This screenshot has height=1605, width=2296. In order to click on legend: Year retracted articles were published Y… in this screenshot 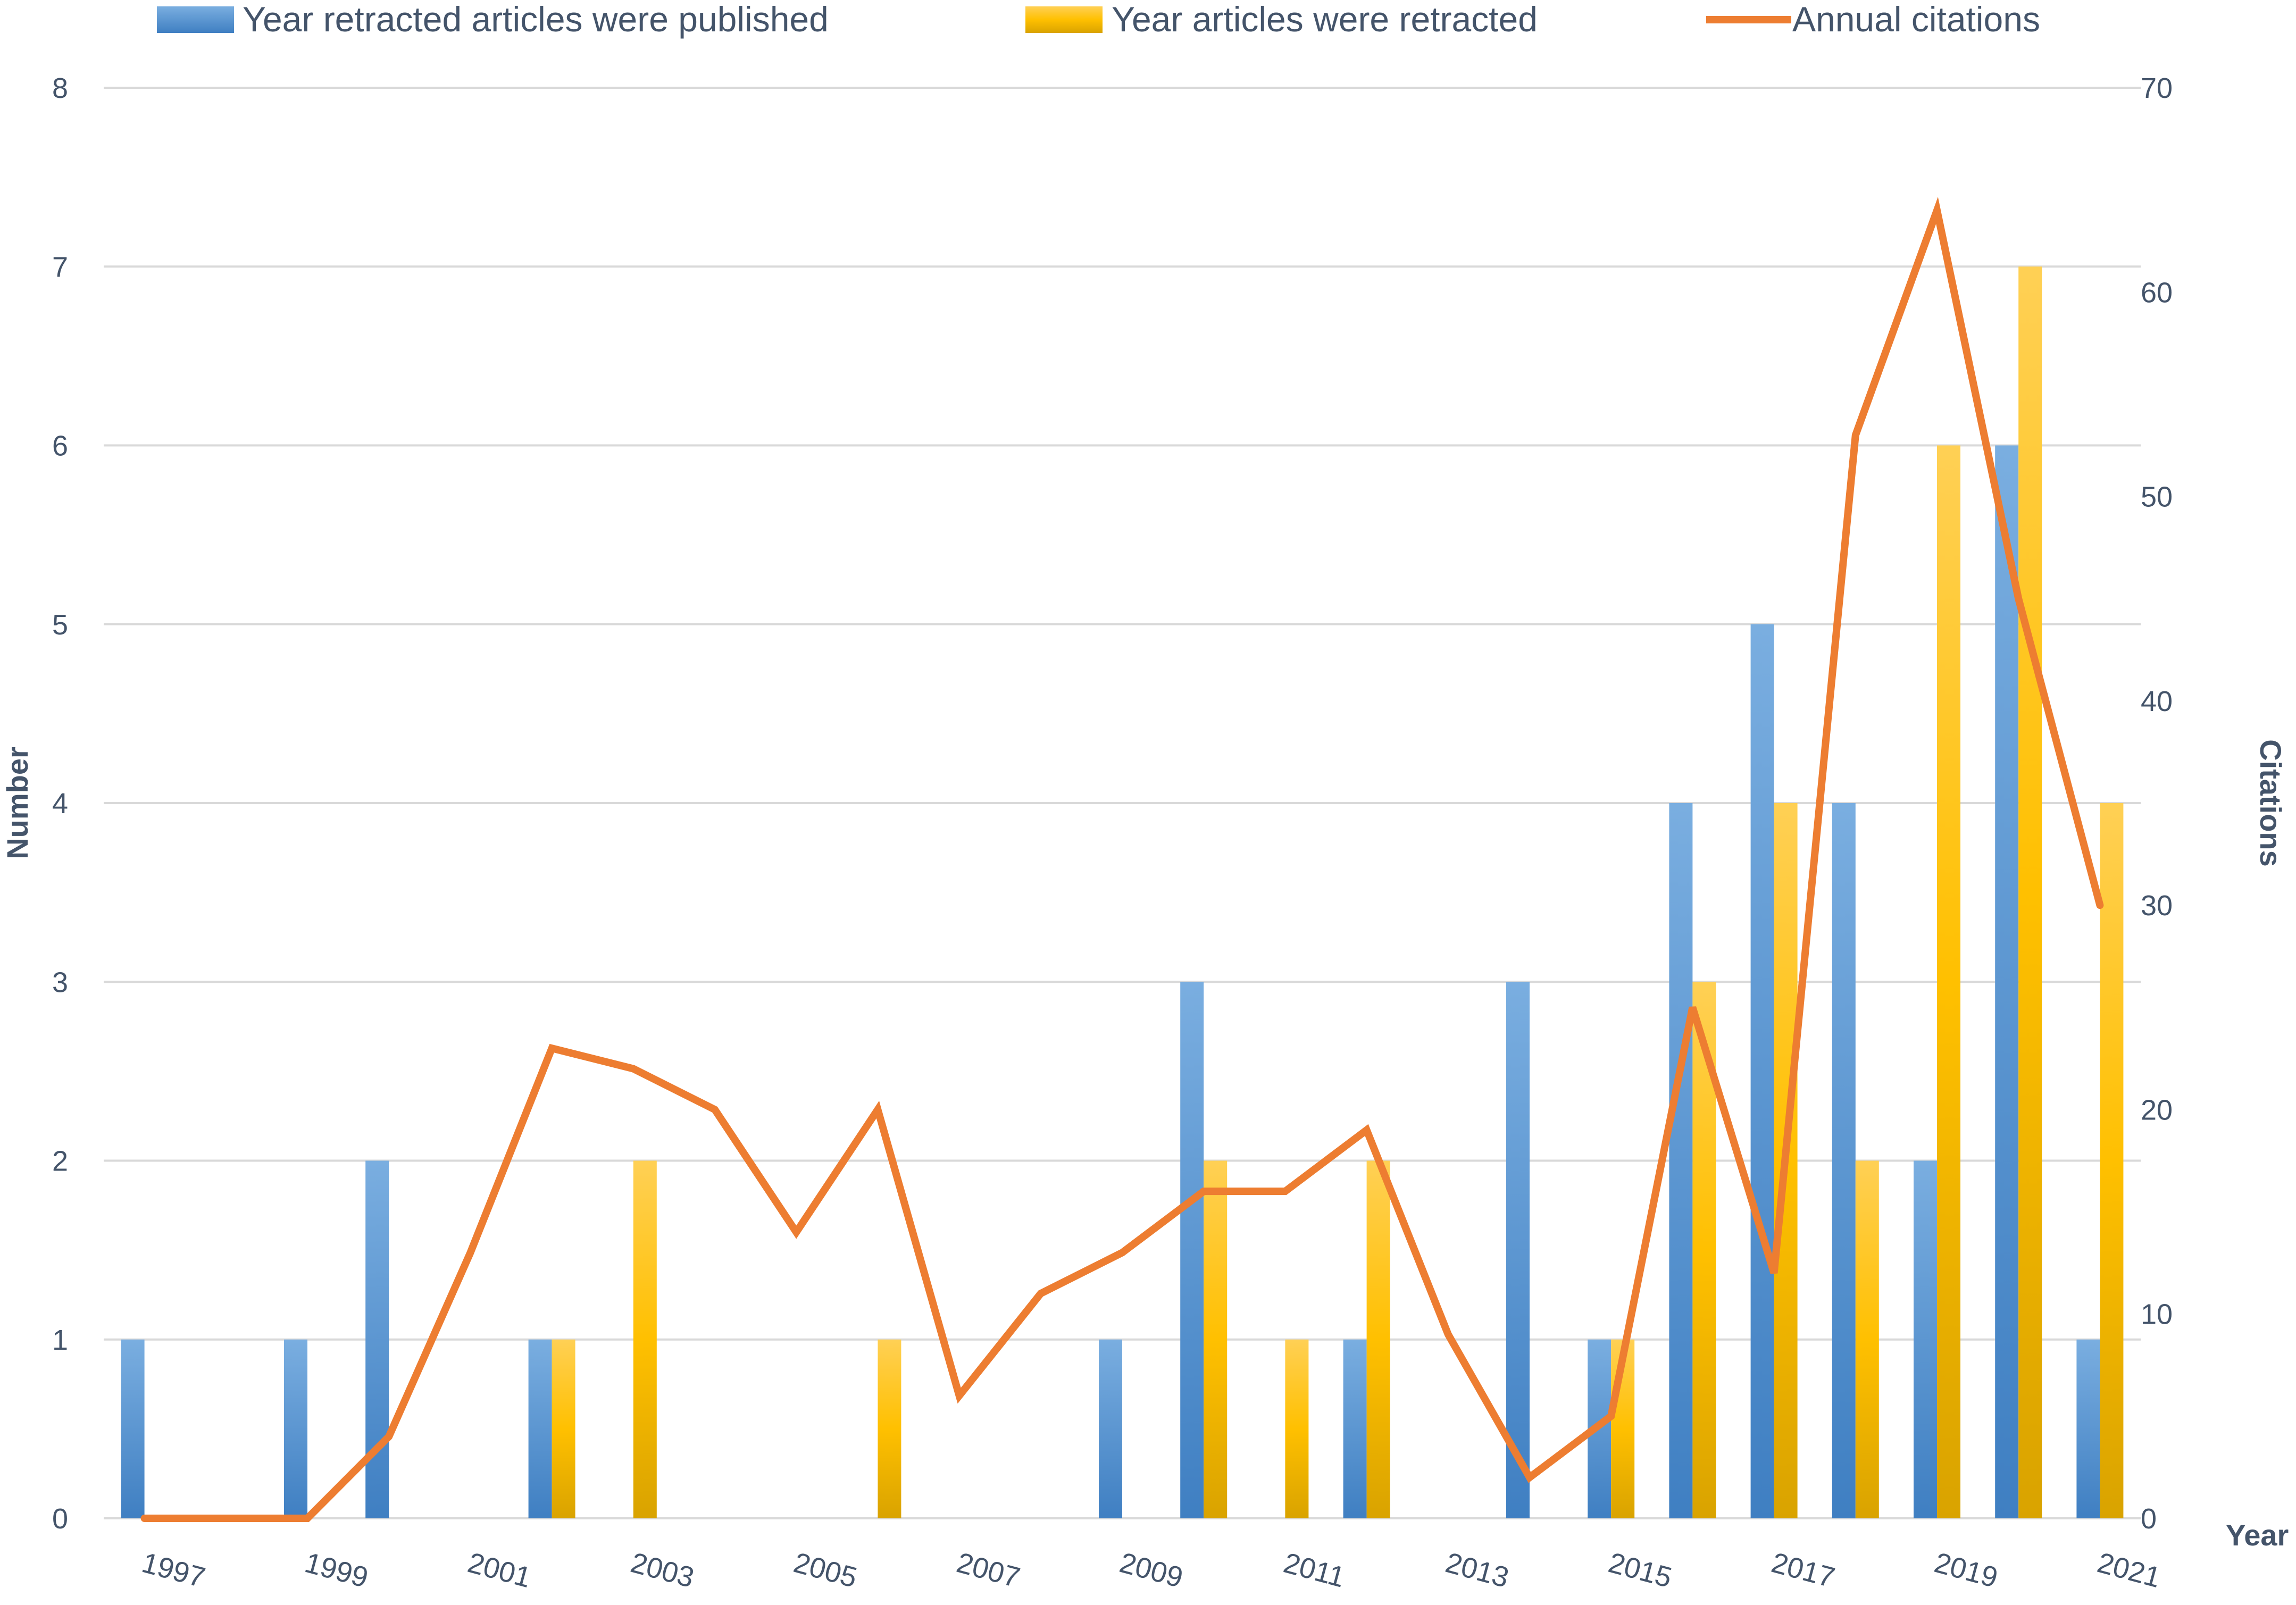, I will do `click(1098, 19)`.